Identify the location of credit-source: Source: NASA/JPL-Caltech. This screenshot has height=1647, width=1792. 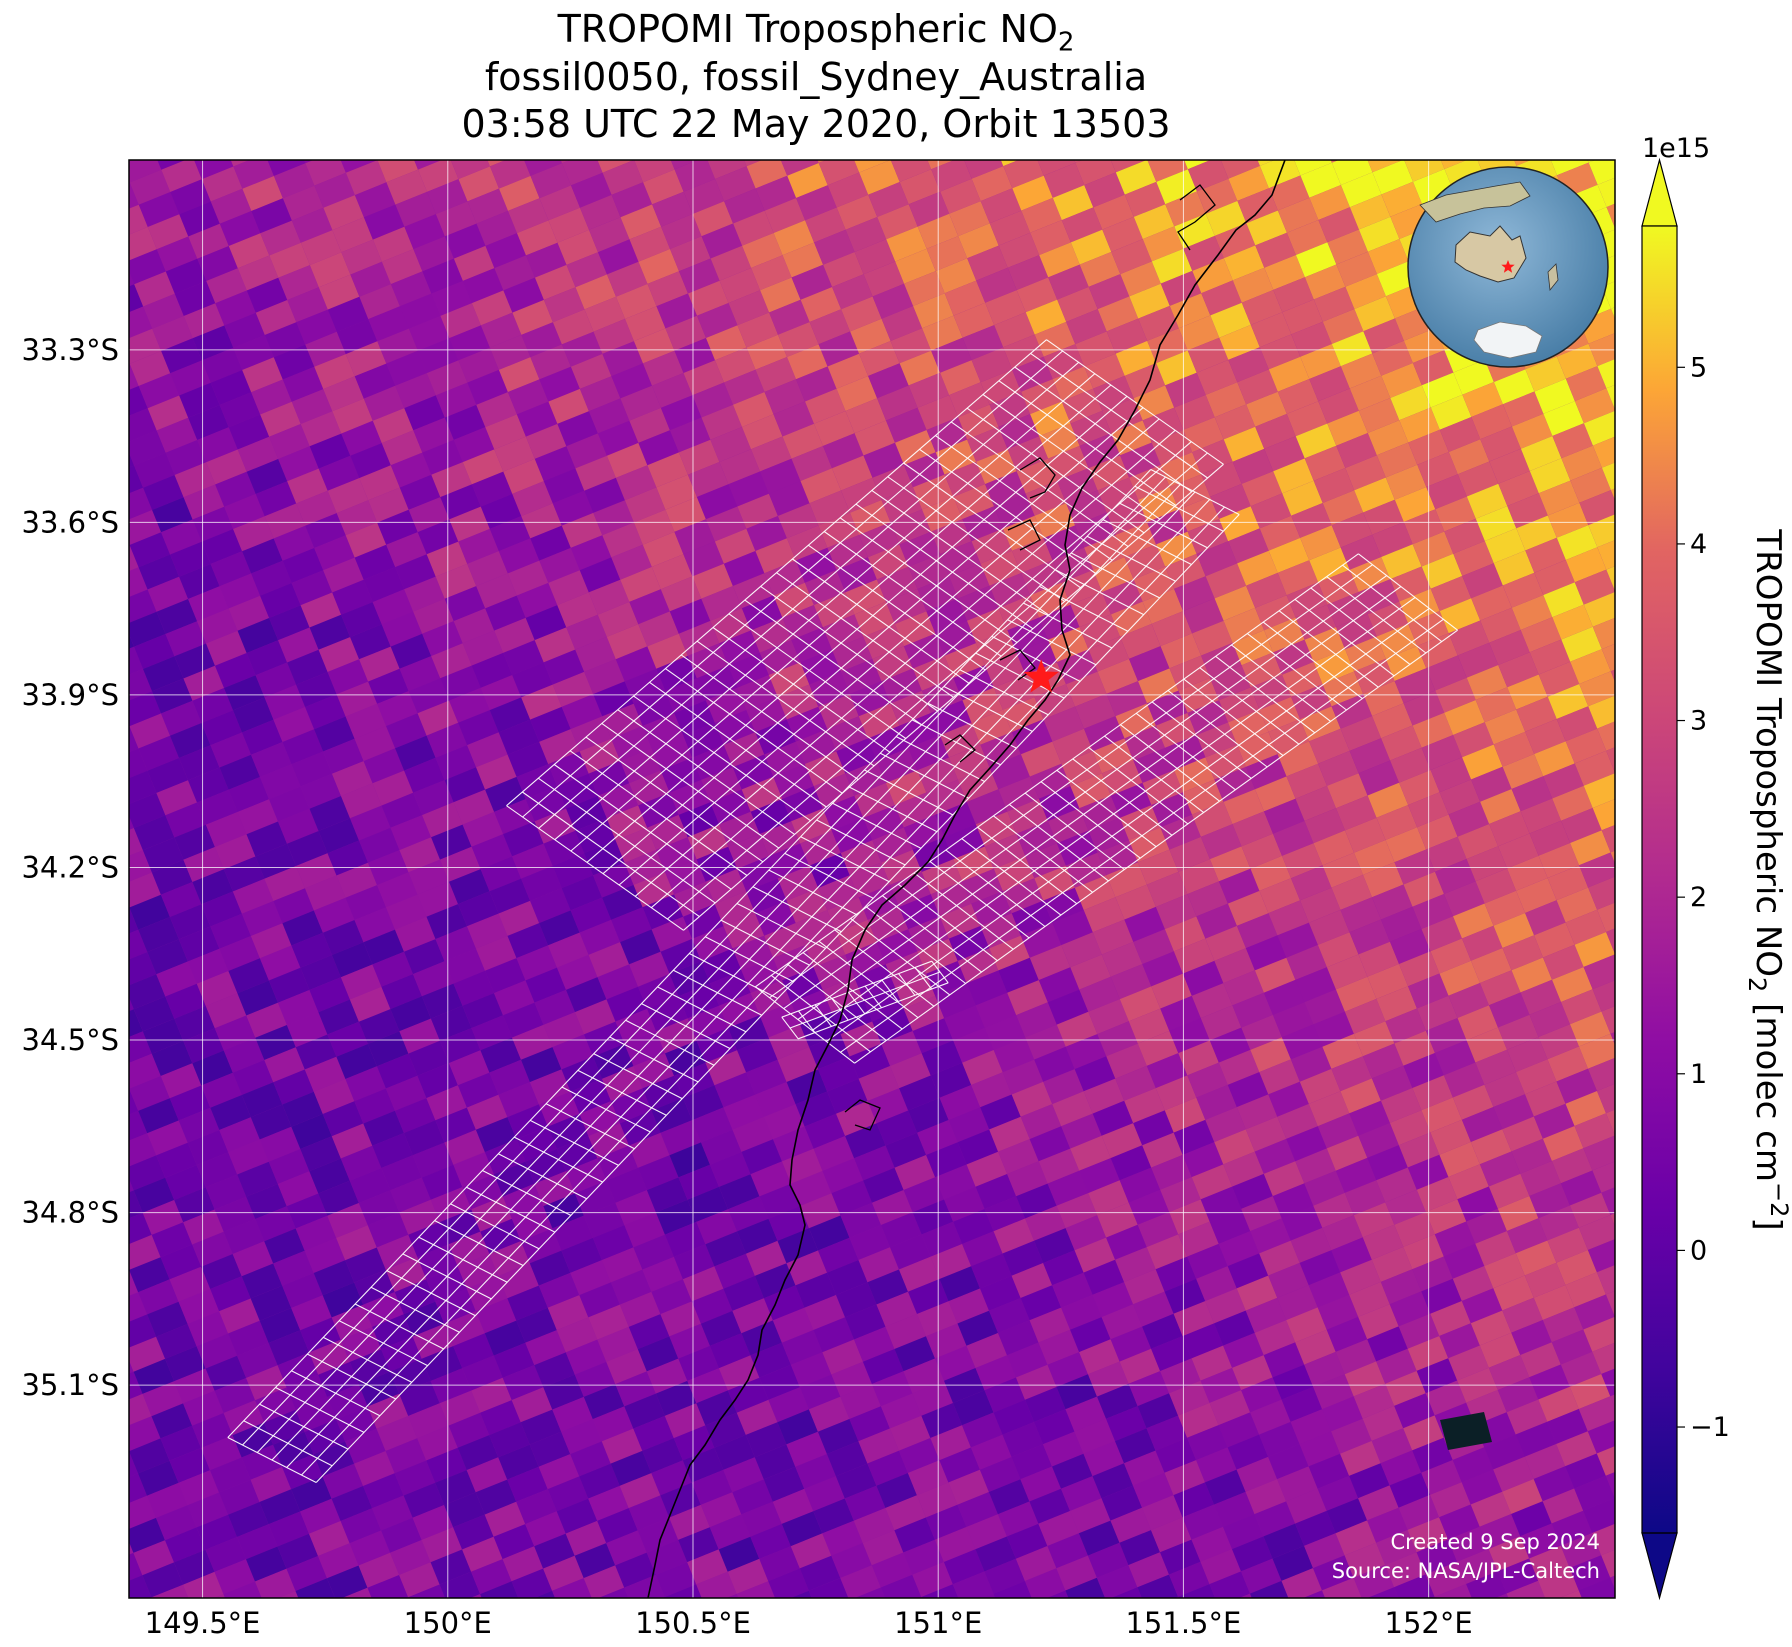
(1466, 1571).